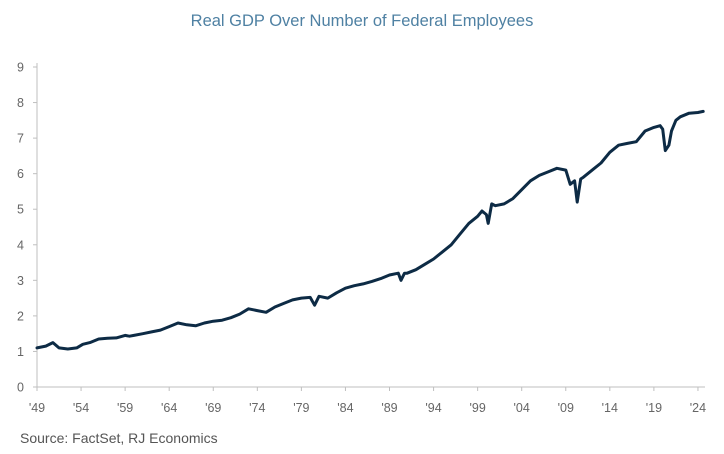  Describe the element at coordinates (169, 408) in the screenshot. I see `x-tick-label: '64` at that location.